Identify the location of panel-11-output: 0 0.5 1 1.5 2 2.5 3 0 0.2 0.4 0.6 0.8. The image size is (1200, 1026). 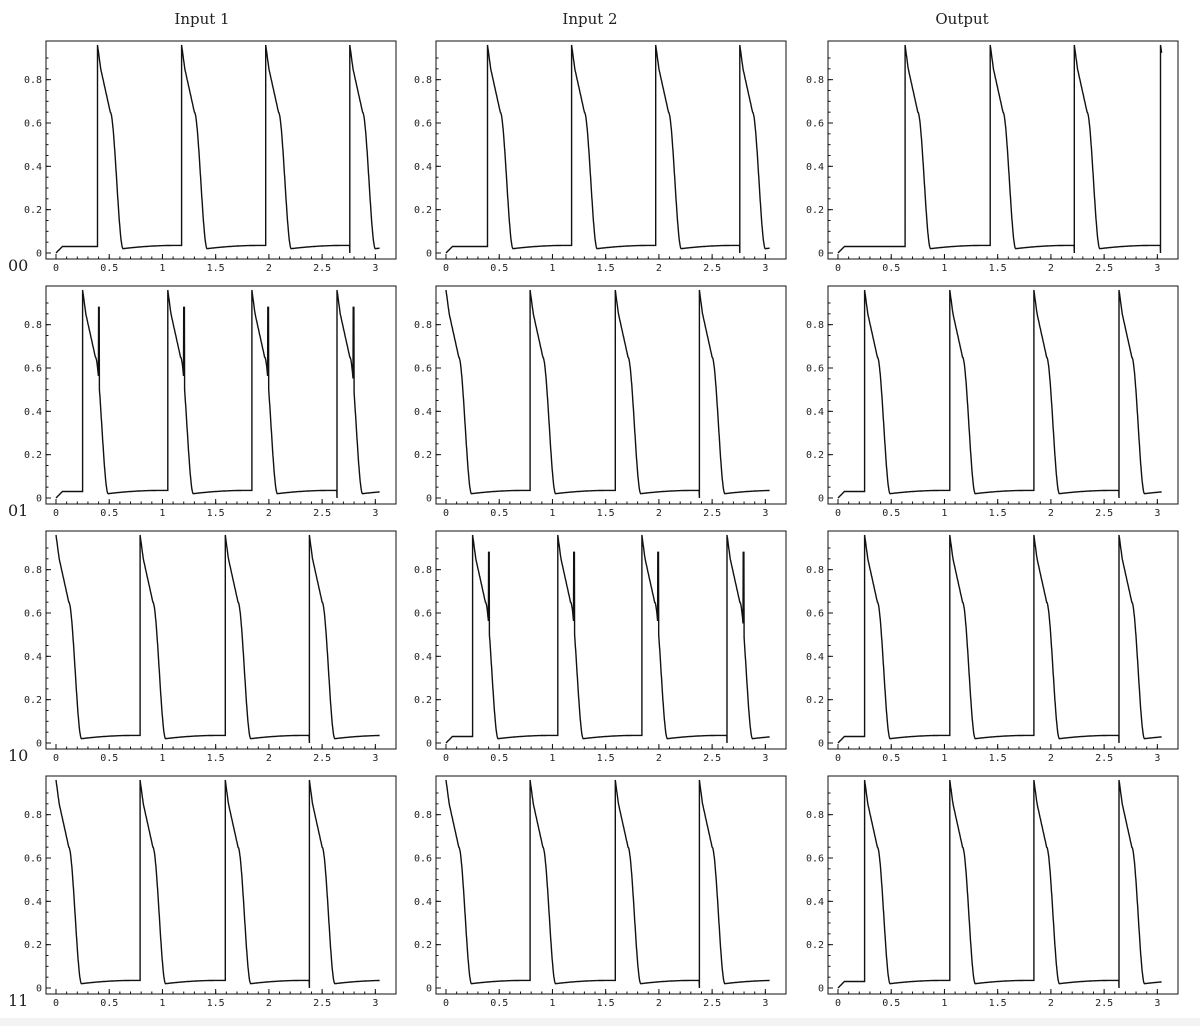
(992, 892).